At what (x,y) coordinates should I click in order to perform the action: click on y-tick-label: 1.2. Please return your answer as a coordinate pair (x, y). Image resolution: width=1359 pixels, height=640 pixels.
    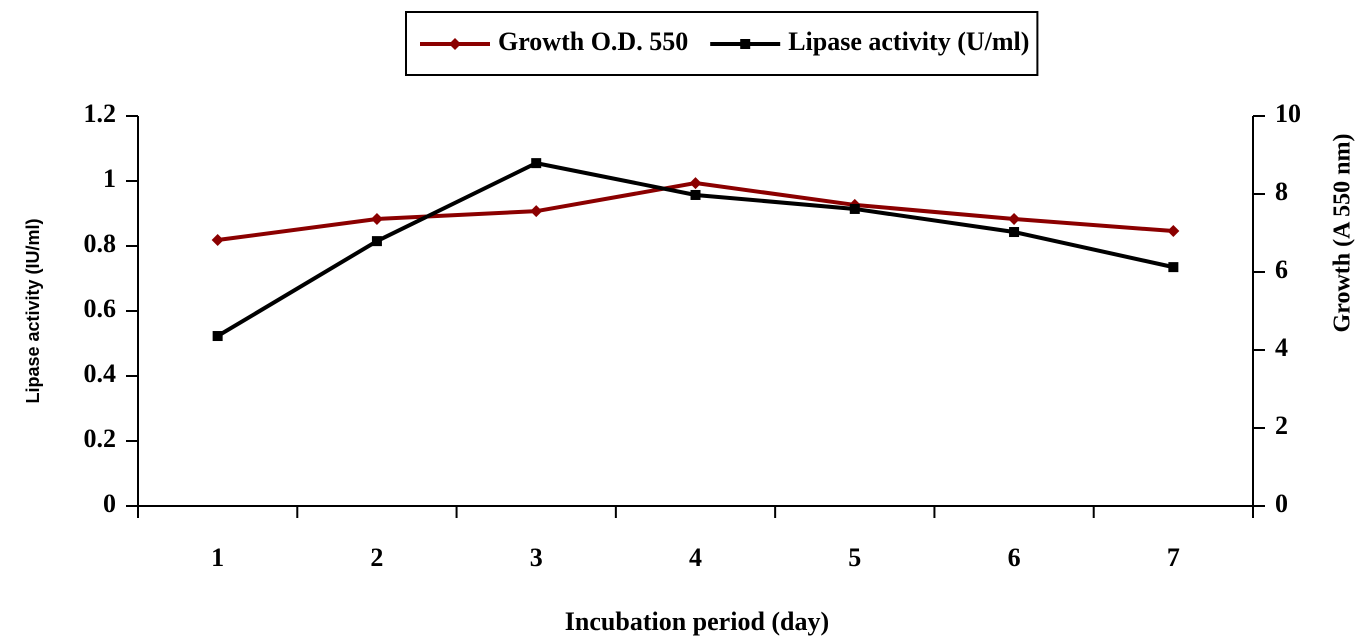
    Looking at the image, I should click on (100, 113).